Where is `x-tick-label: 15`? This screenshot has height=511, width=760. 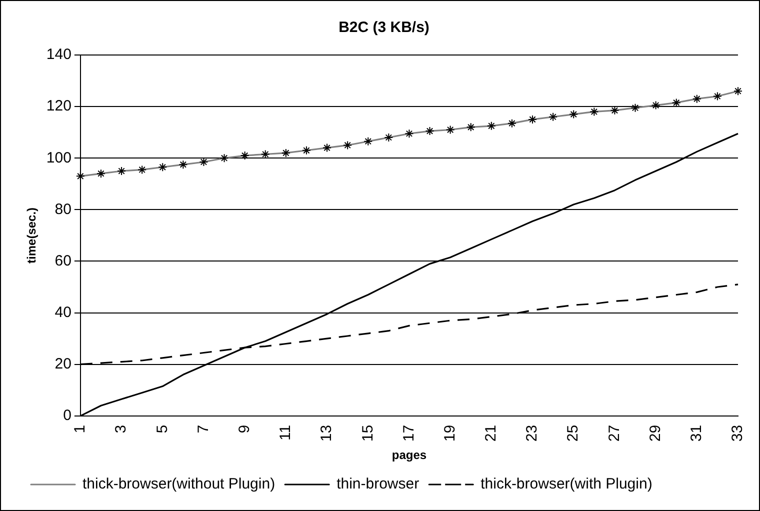 x-tick-label: 15 is located at coordinates (367, 433).